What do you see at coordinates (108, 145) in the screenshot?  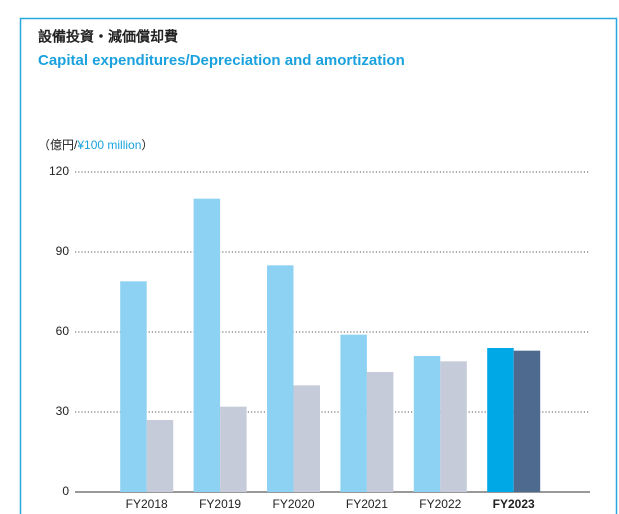 I see `y-label-part: ¥100 million` at bounding box center [108, 145].